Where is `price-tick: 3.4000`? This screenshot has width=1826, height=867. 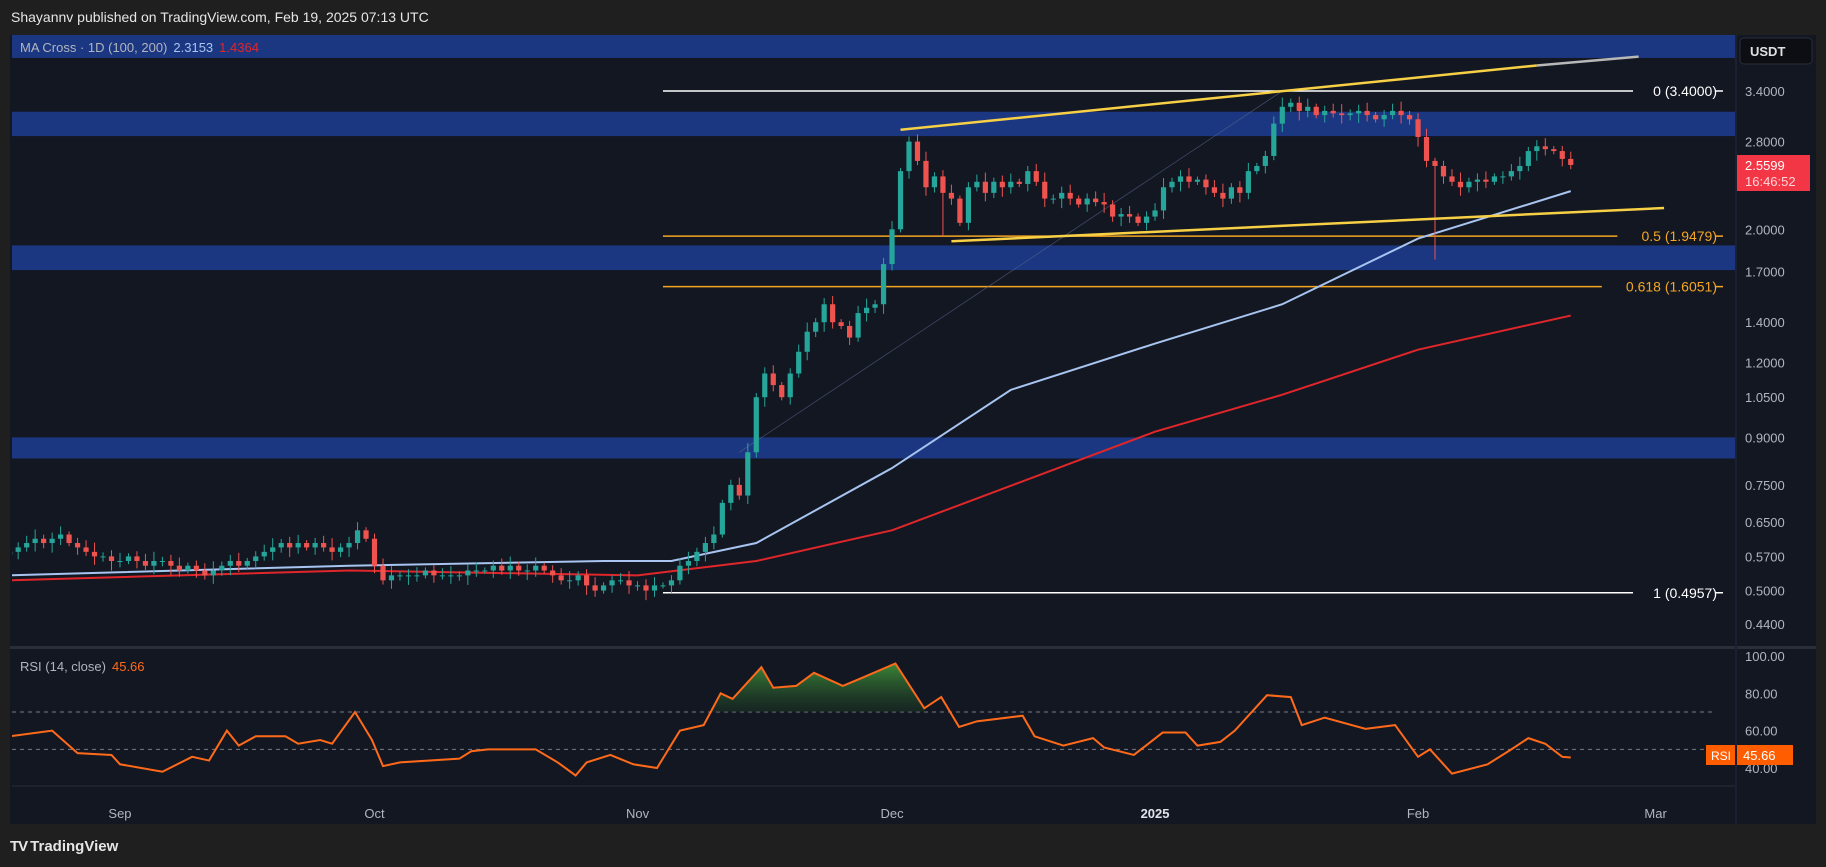 price-tick: 3.4000 is located at coordinates (1765, 91).